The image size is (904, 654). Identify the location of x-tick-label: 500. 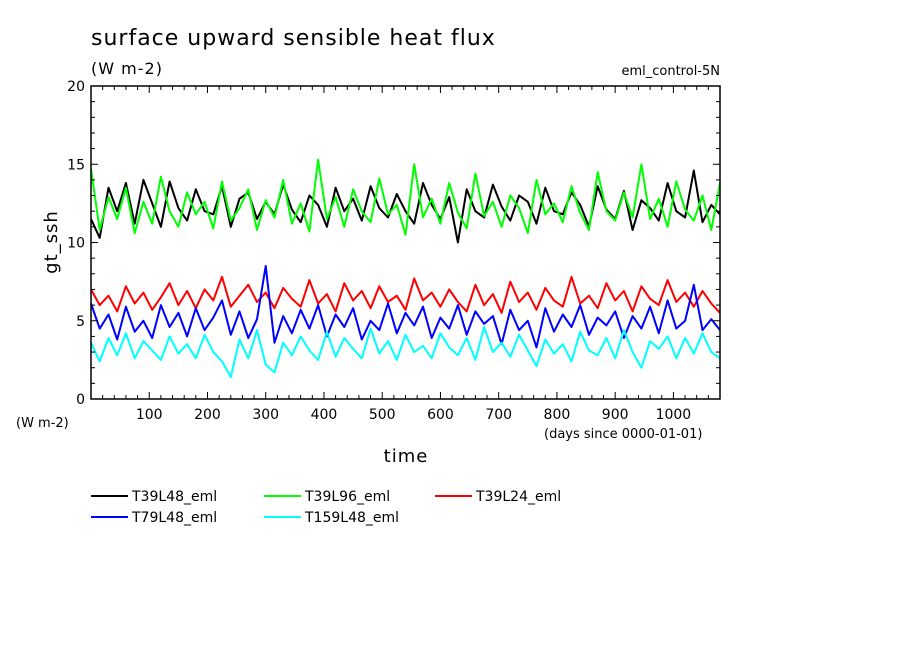
(382, 415).